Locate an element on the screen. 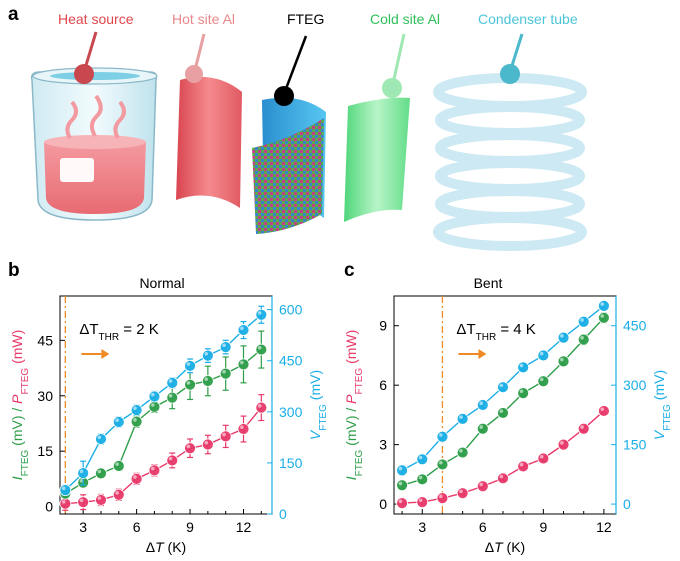  y-tick-label-left: 3 is located at coordinates (383, 445).